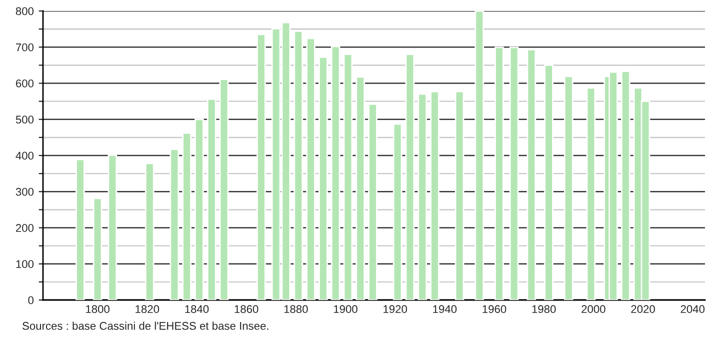  Describe the element at coordinates (544, 309) in the screenshot. I see `x-tick-label: 1980` at that location.